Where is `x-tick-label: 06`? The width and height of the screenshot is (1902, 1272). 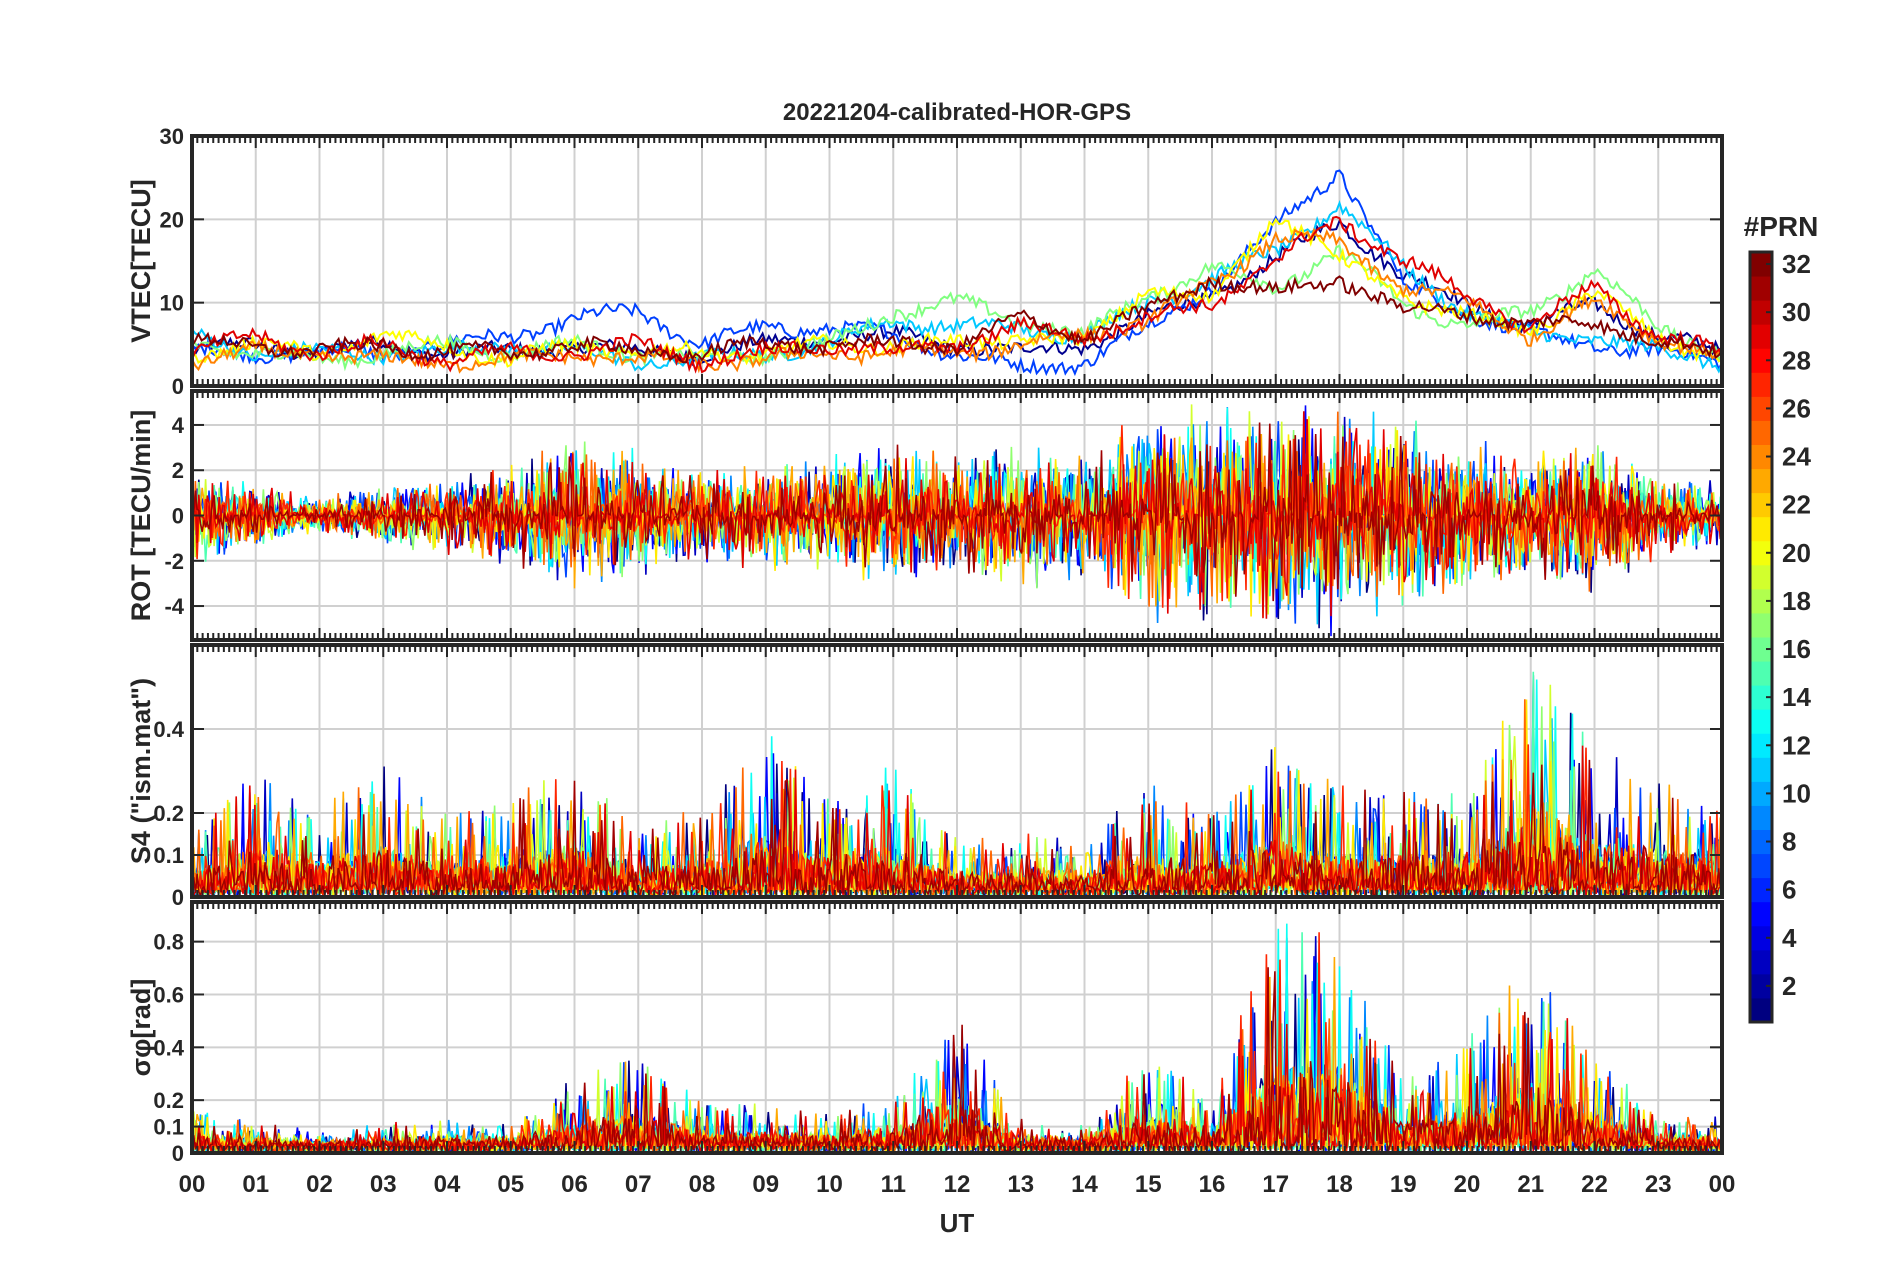
x-tick-label: 06 is located at coordinates (574, 1184).